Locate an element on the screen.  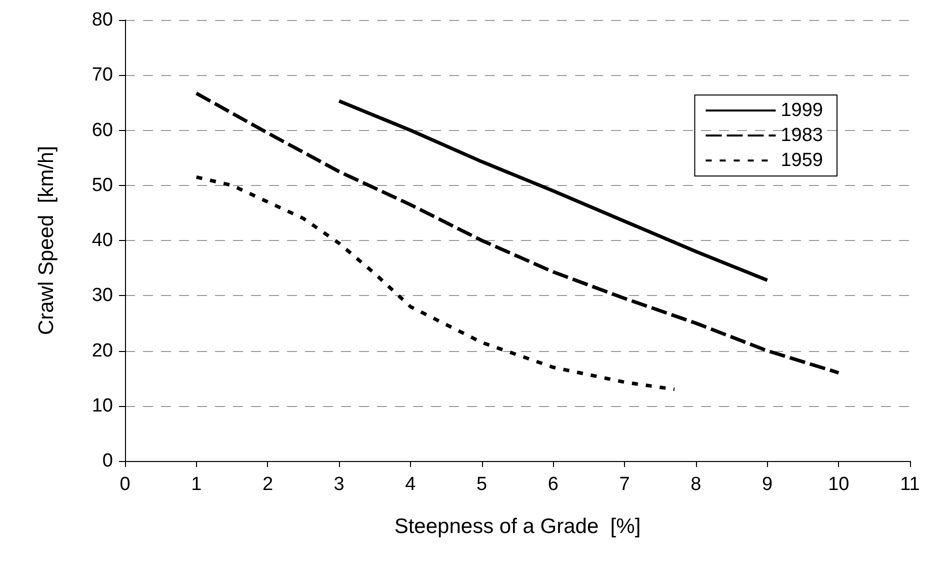
x-tick-label: 3 is located at coordinates (339, 484).